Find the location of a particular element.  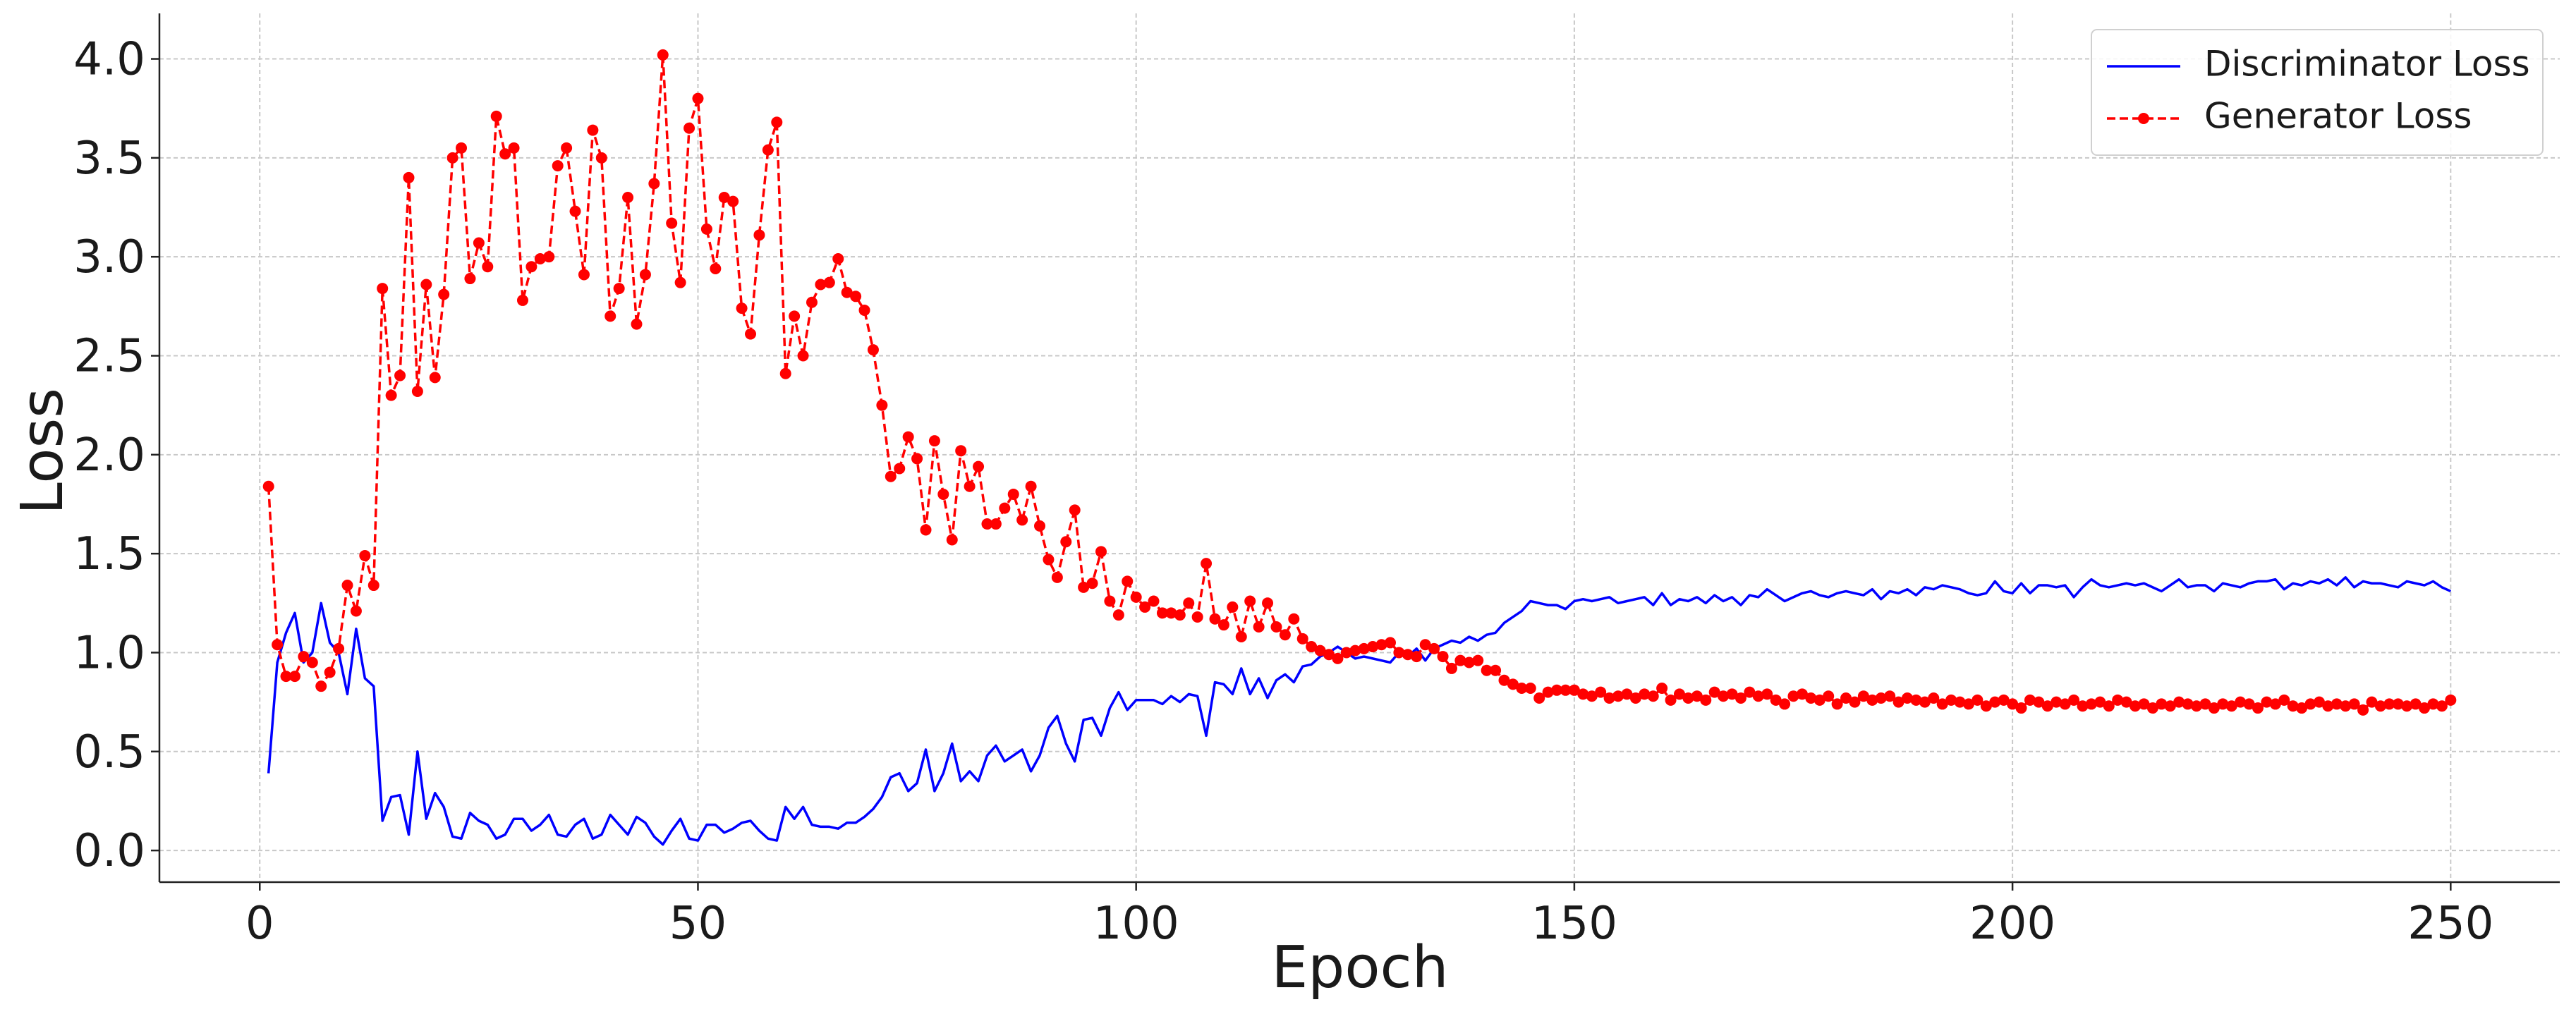

x-tick-label: 100 is located at coordinates (1136, 924).